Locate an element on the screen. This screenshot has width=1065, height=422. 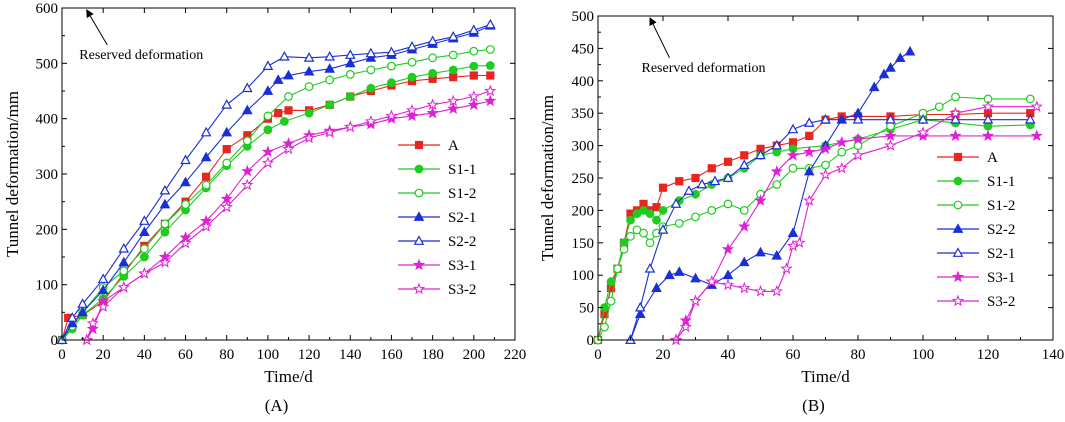
legend-label: S3-2 is located at coordinates (1001, 302).